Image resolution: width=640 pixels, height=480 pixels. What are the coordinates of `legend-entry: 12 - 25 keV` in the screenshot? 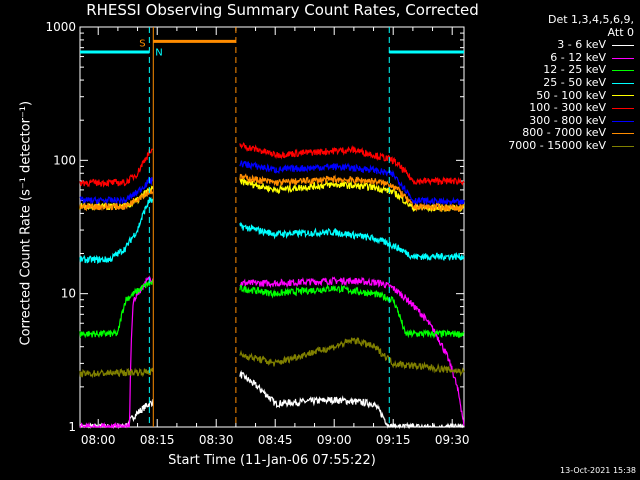 It's located at (555, 70).